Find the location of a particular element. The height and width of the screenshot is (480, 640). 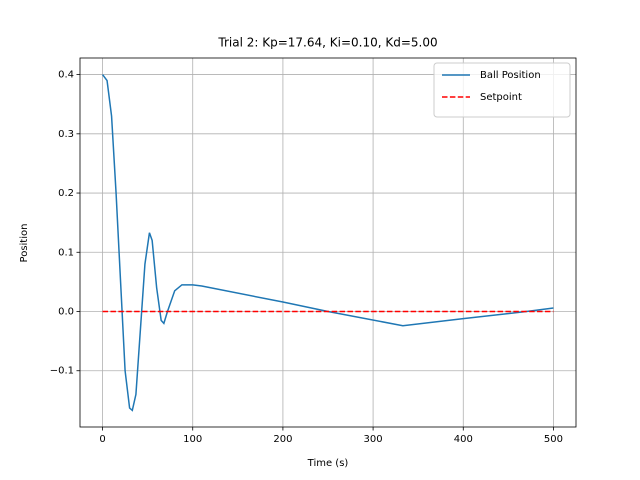

y-axis-label: Position is located at coordinates (24, 243).